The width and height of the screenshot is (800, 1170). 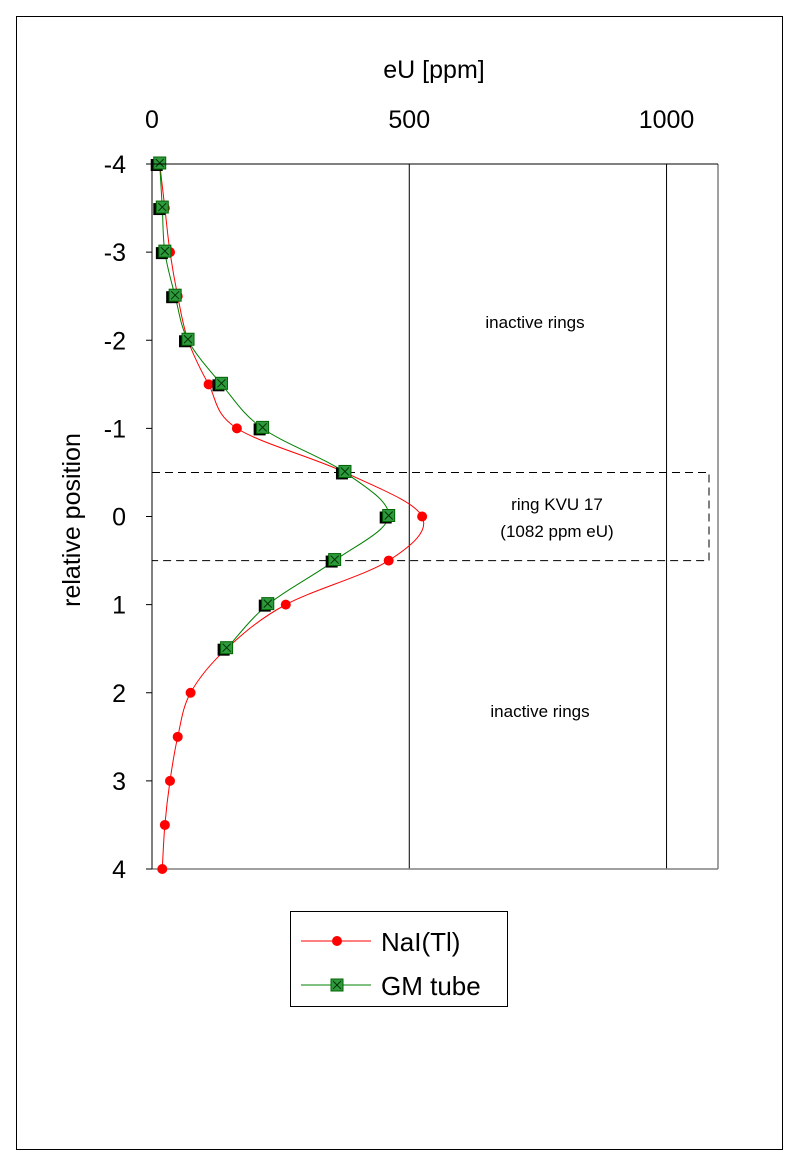 What do you see at coordinates (119, 606) in the screenshot?
I see `y-tick-label: 1` at bounding box center [119, 606].